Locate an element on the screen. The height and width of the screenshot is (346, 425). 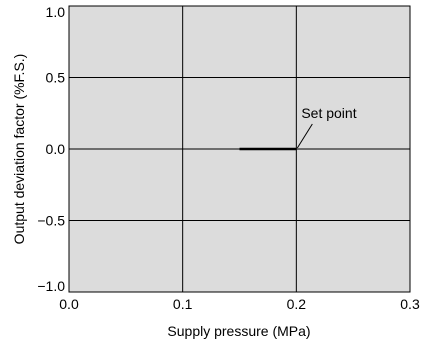
y-tick-label: 0.0 is located at coordinates (56, 149).